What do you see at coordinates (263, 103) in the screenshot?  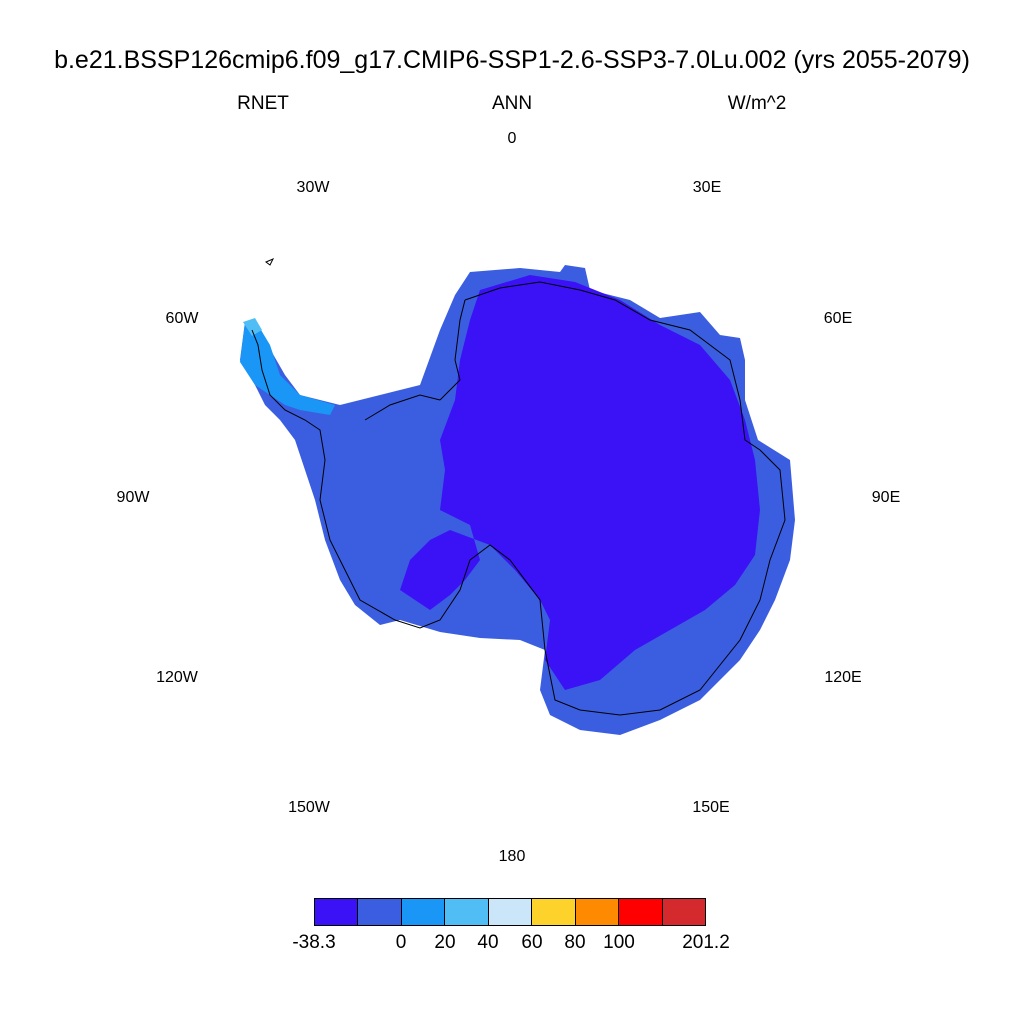 I see `variable-label: RNET` at bounding box center [263, 103].